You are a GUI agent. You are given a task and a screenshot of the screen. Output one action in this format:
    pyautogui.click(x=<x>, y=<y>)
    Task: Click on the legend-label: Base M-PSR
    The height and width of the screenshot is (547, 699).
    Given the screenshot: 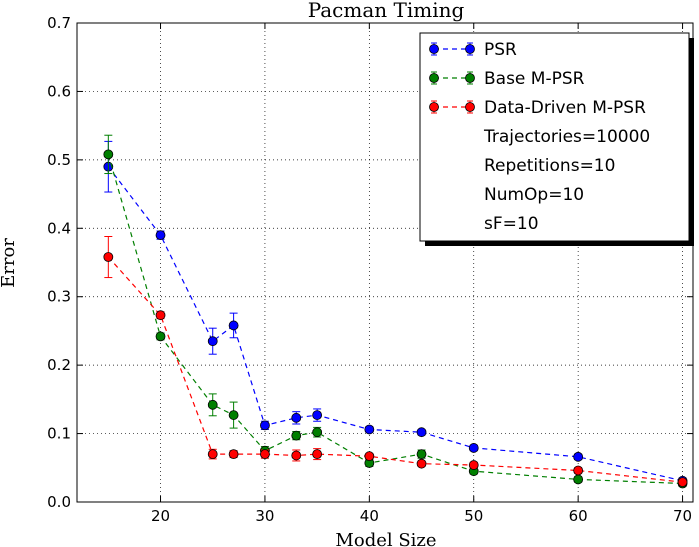 What is the action you would take?
    pyautogui.click(x=534, y=79)
    